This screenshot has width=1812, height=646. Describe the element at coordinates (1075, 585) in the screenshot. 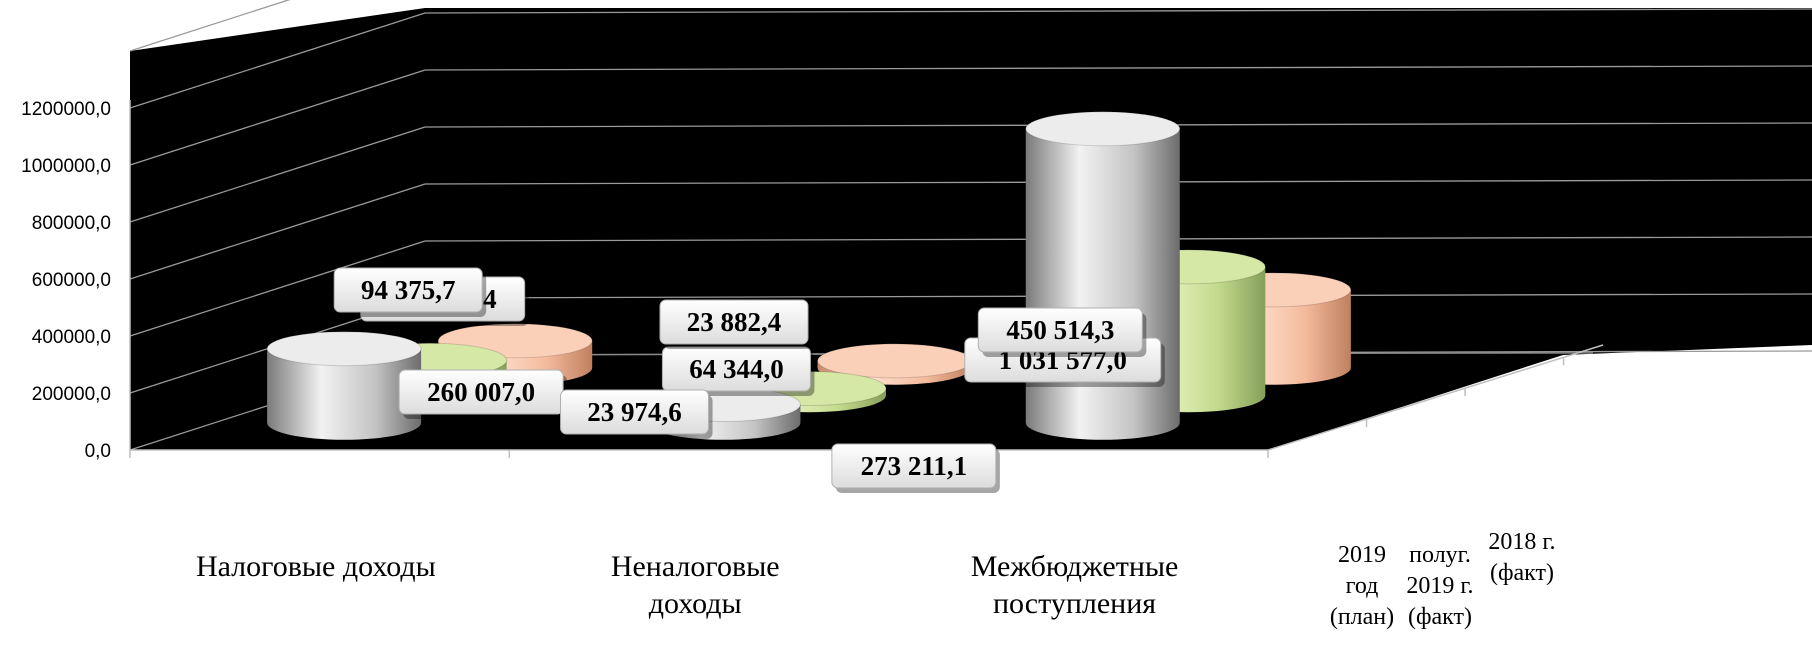

I see `category-label: Межбюджетные поступления` at that location.